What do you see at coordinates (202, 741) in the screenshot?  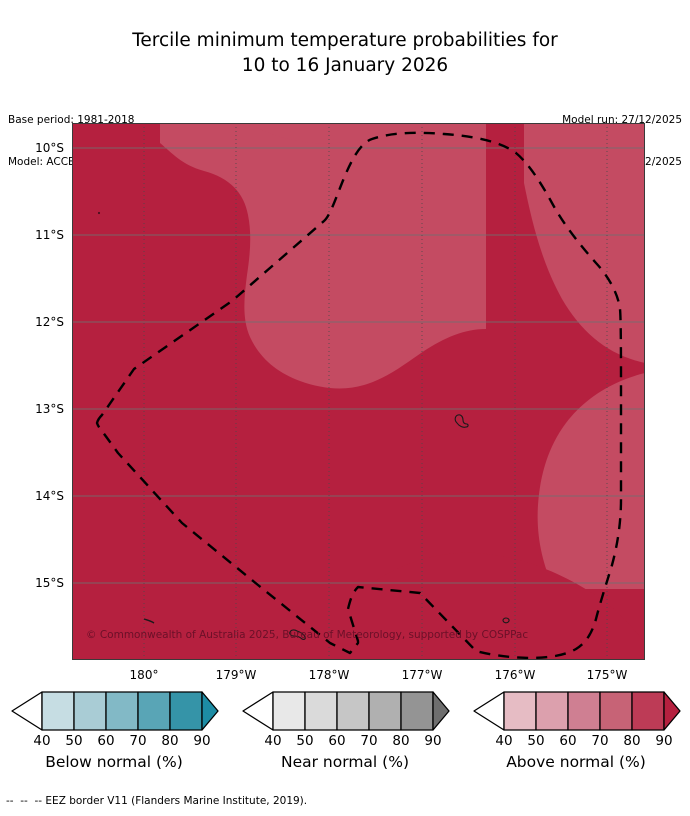 I see `cbar-below-tick-90: 90` at bounding box center [202, 741].